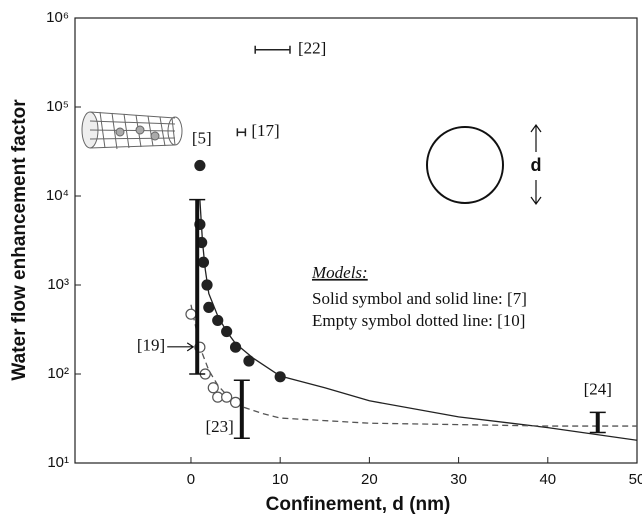 This screenshot has width=642, height=525. What do you see at coordinates (58, 284) in the screenshot?
I see `y-tick-label: 10³` at bounding box center [58, 284].